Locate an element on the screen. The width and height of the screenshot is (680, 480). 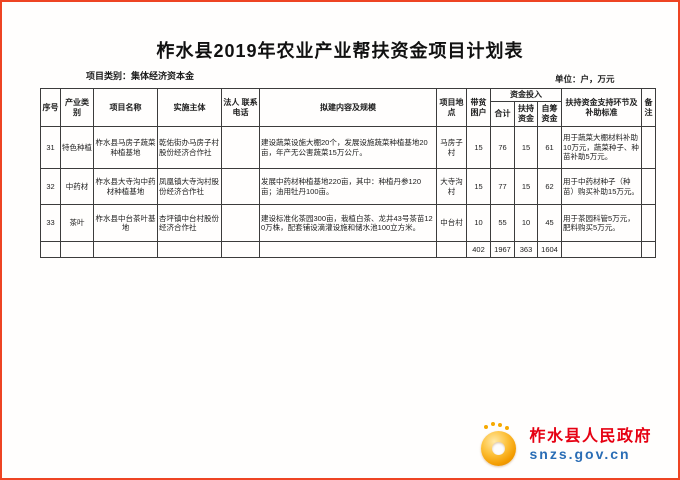
cell-seq: 31 is located at coordinates (50, 147).